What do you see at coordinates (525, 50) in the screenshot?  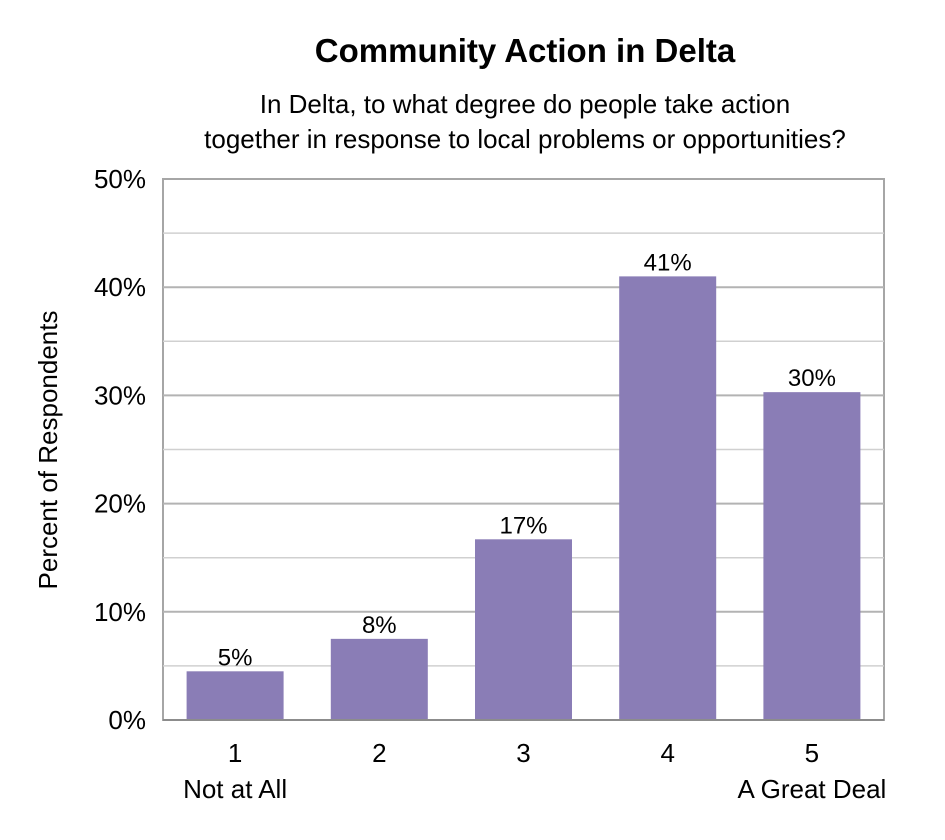 I see `chart-title: Community Action in Delta` at bounding box center [525, 50].